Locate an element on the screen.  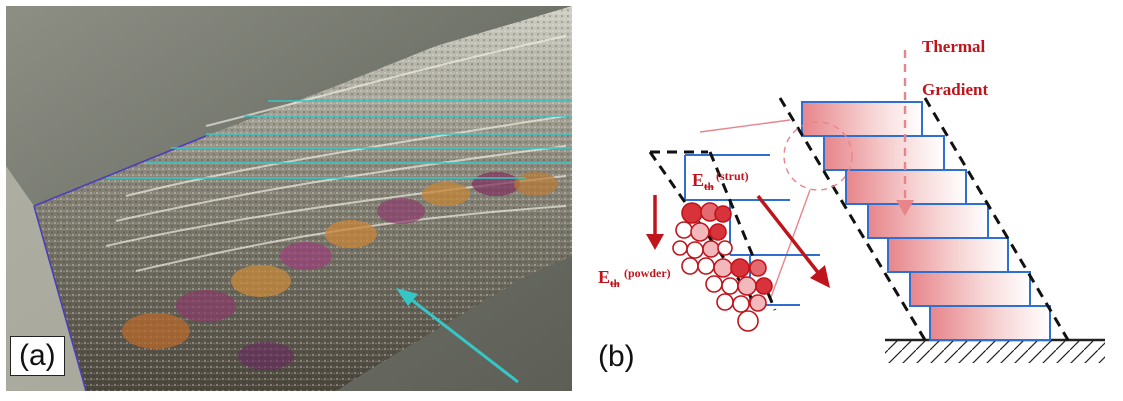
thermal-gradient-arrow is located at coordinates (905, 133).